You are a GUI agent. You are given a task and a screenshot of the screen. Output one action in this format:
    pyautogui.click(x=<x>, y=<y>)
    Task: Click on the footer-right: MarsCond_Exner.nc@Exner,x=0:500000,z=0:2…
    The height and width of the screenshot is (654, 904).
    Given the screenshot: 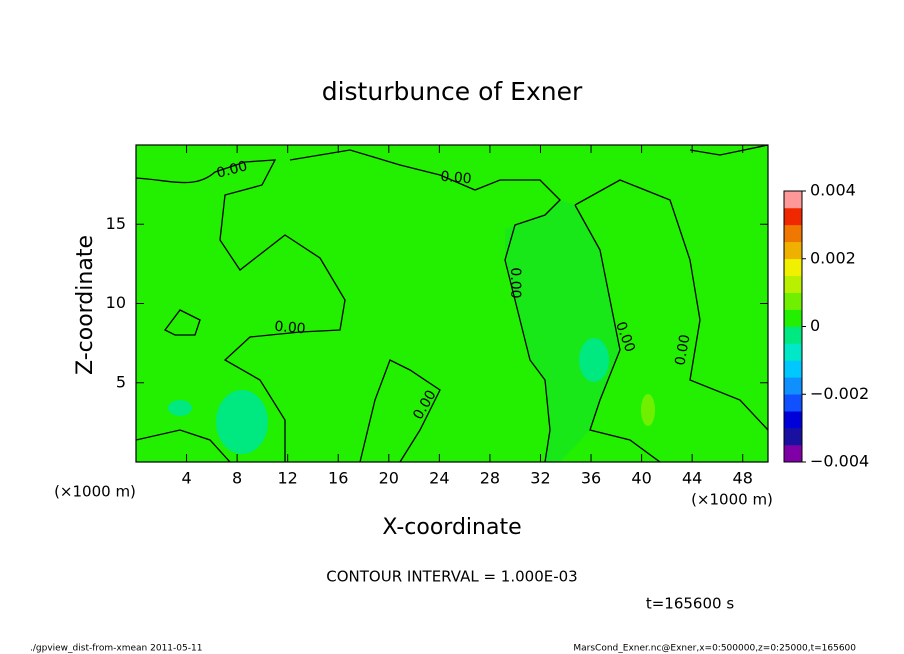 What is the action you would take?
    pyautogui.click(x=714, y=649)
    